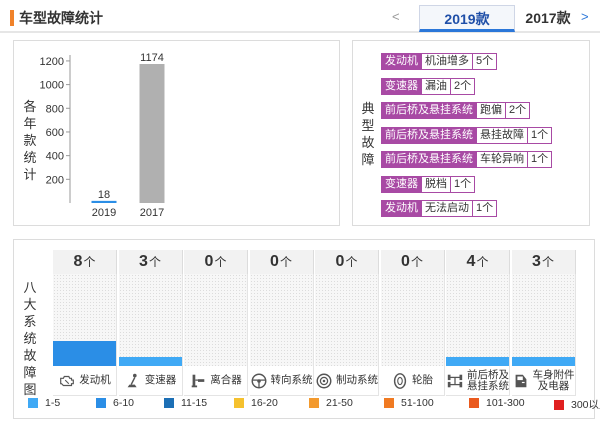 The width and height of the screenshot is (600, 424). What do you see at coordinates (44, 403) in the screenshot?
I see `legend-item: 1-5` at bounding box center [44, 403].